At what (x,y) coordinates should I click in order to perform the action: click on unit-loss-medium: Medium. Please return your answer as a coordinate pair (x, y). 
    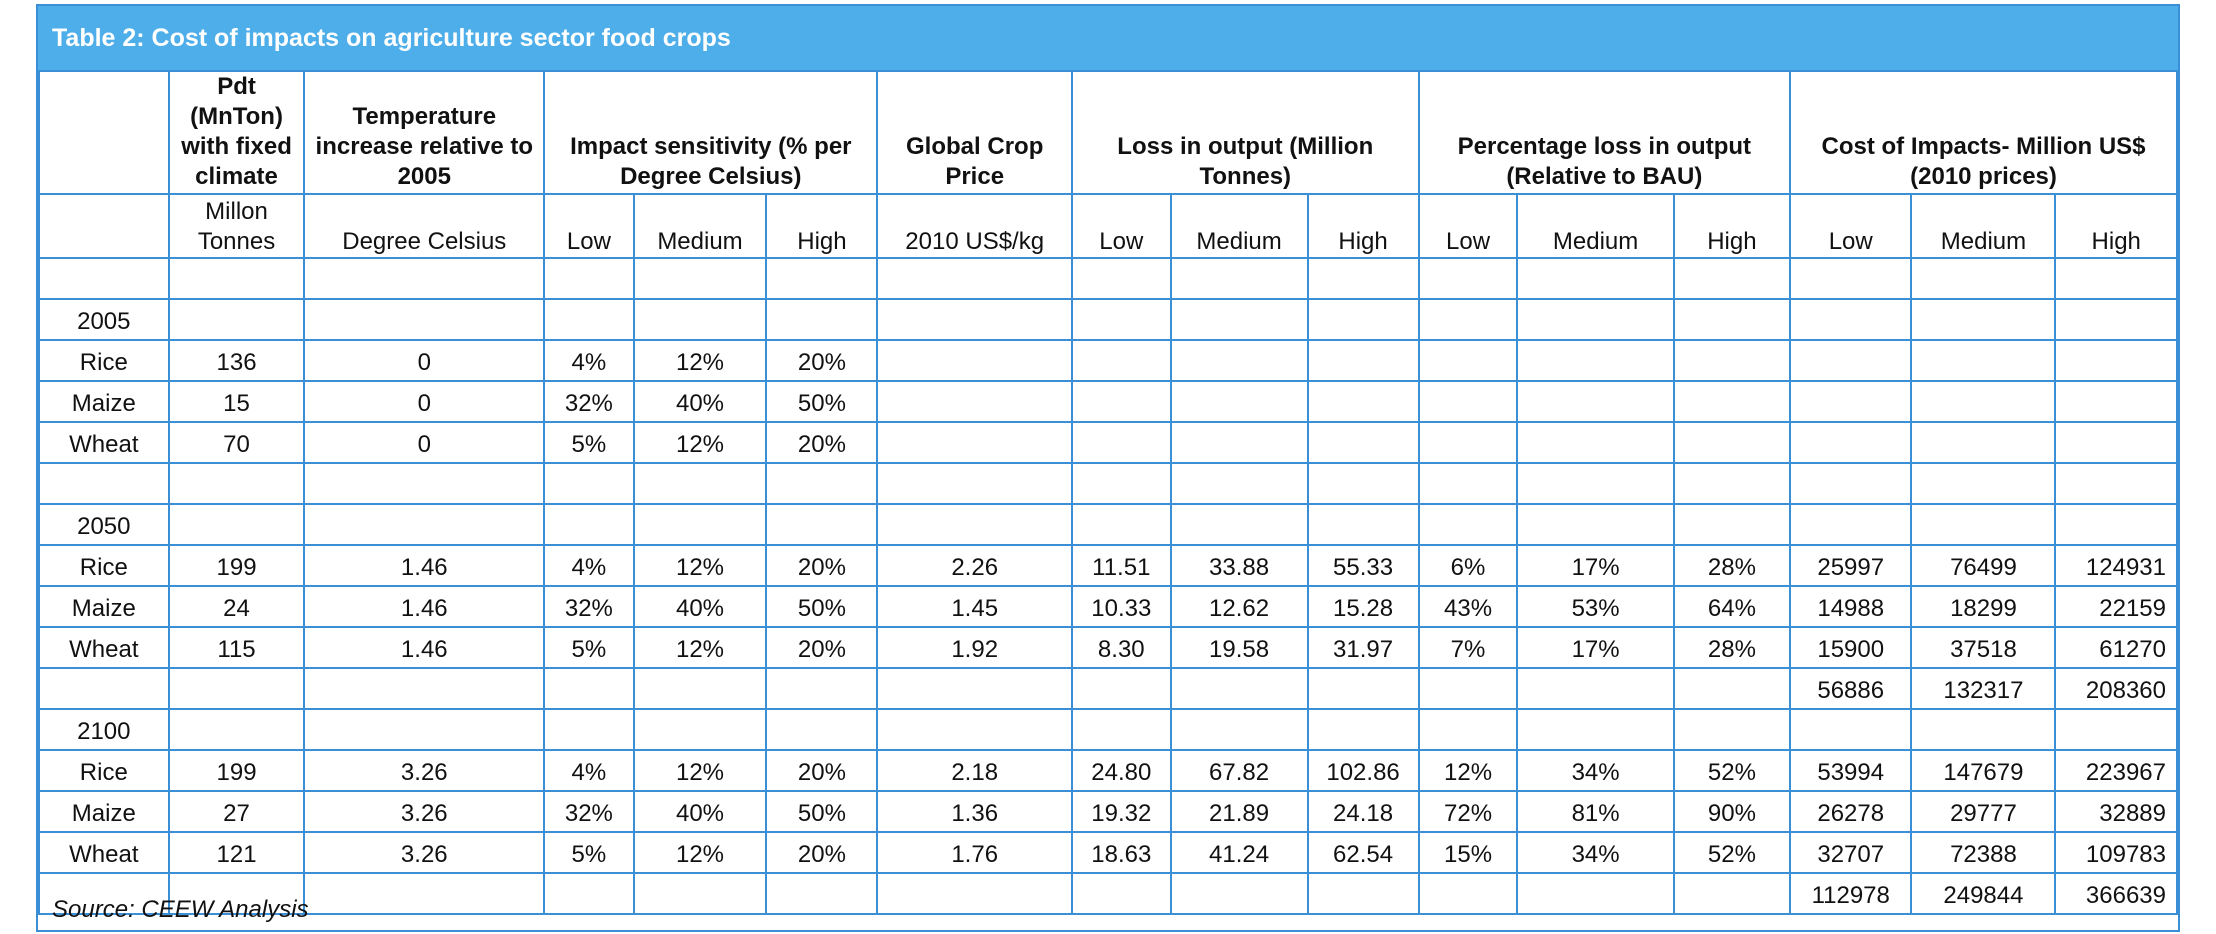
    Looking at the image, I should click on (1239, 226).